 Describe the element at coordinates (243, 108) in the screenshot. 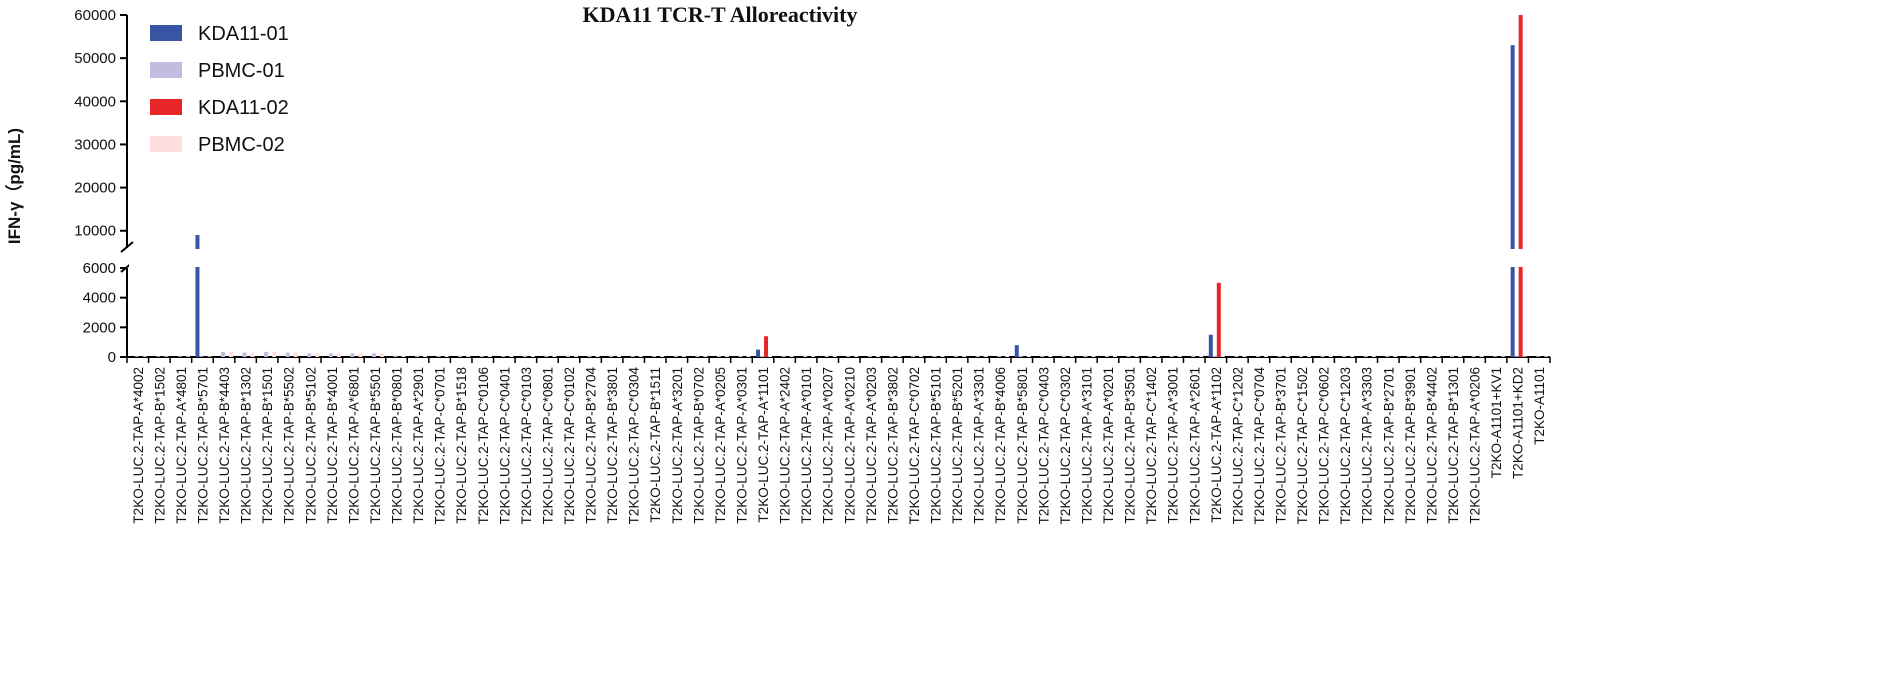

I see `legend-label: KDA11-02` at that location.